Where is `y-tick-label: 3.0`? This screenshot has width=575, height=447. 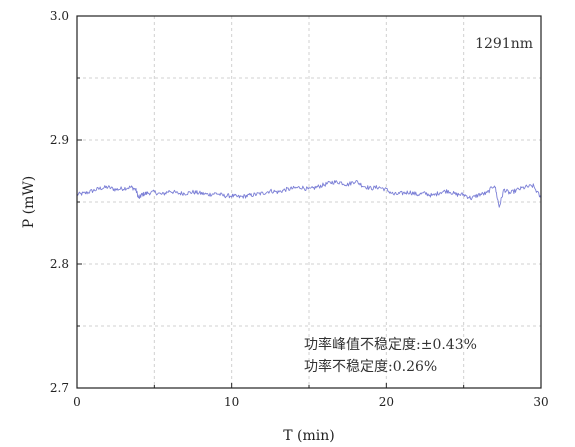 y-tick-label: 3.0 is located at coordinates (59, 16).